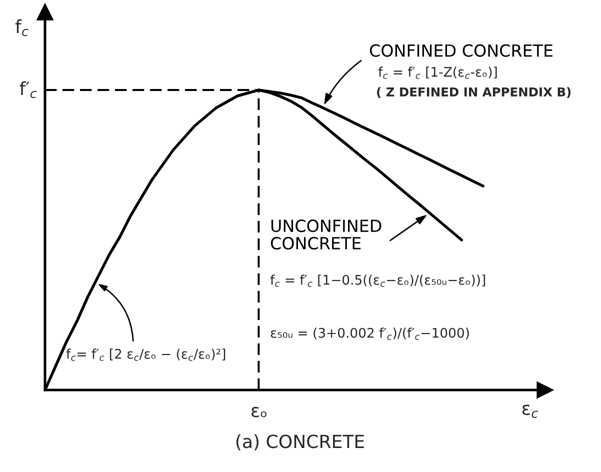 Image resolution: width=601 pixels, height=472 pixels. What do you see at coordinates (21, 27) in the screenshot?
I see `y-axis-title: f$_{c}$` at bounding box center [21, 27].